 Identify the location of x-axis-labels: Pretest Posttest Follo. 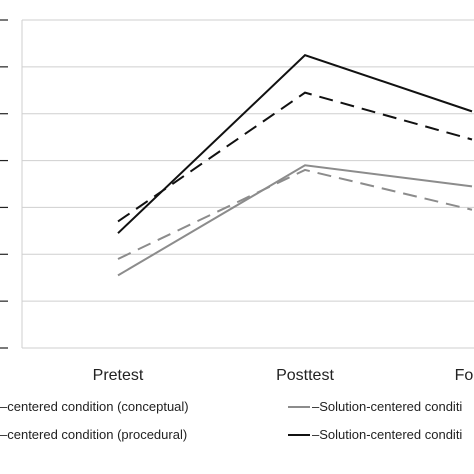
(283, 375).